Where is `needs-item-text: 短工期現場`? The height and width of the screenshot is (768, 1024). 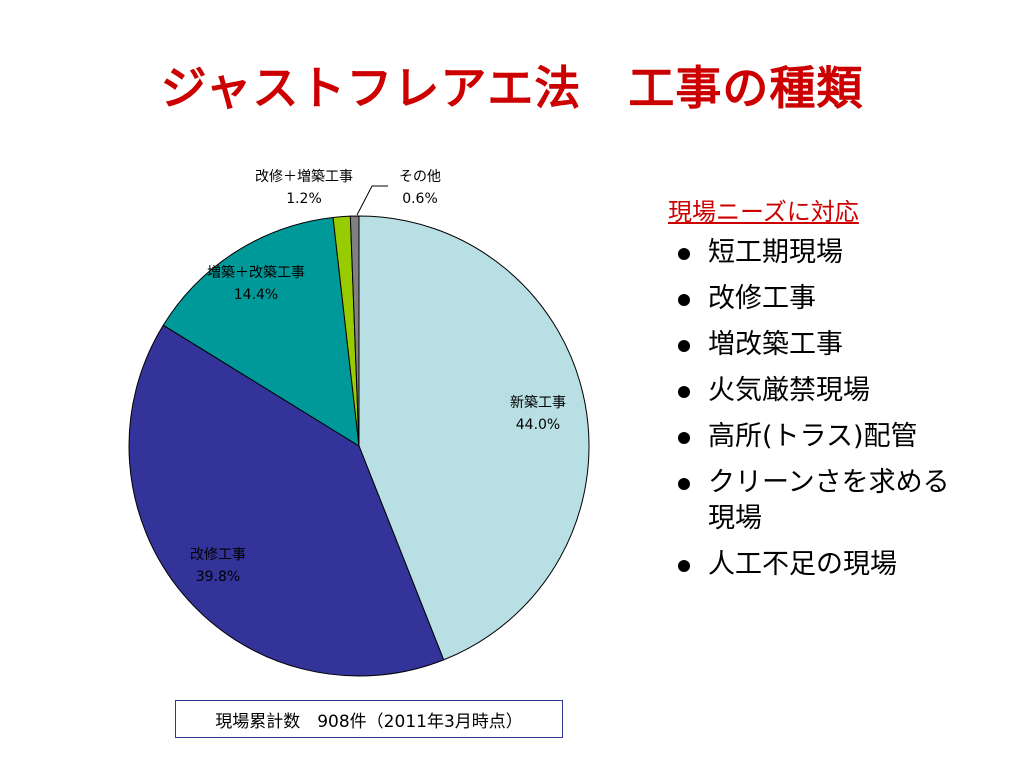
needs-item-text: 短工期現場 is located at coordinates (775, 252).